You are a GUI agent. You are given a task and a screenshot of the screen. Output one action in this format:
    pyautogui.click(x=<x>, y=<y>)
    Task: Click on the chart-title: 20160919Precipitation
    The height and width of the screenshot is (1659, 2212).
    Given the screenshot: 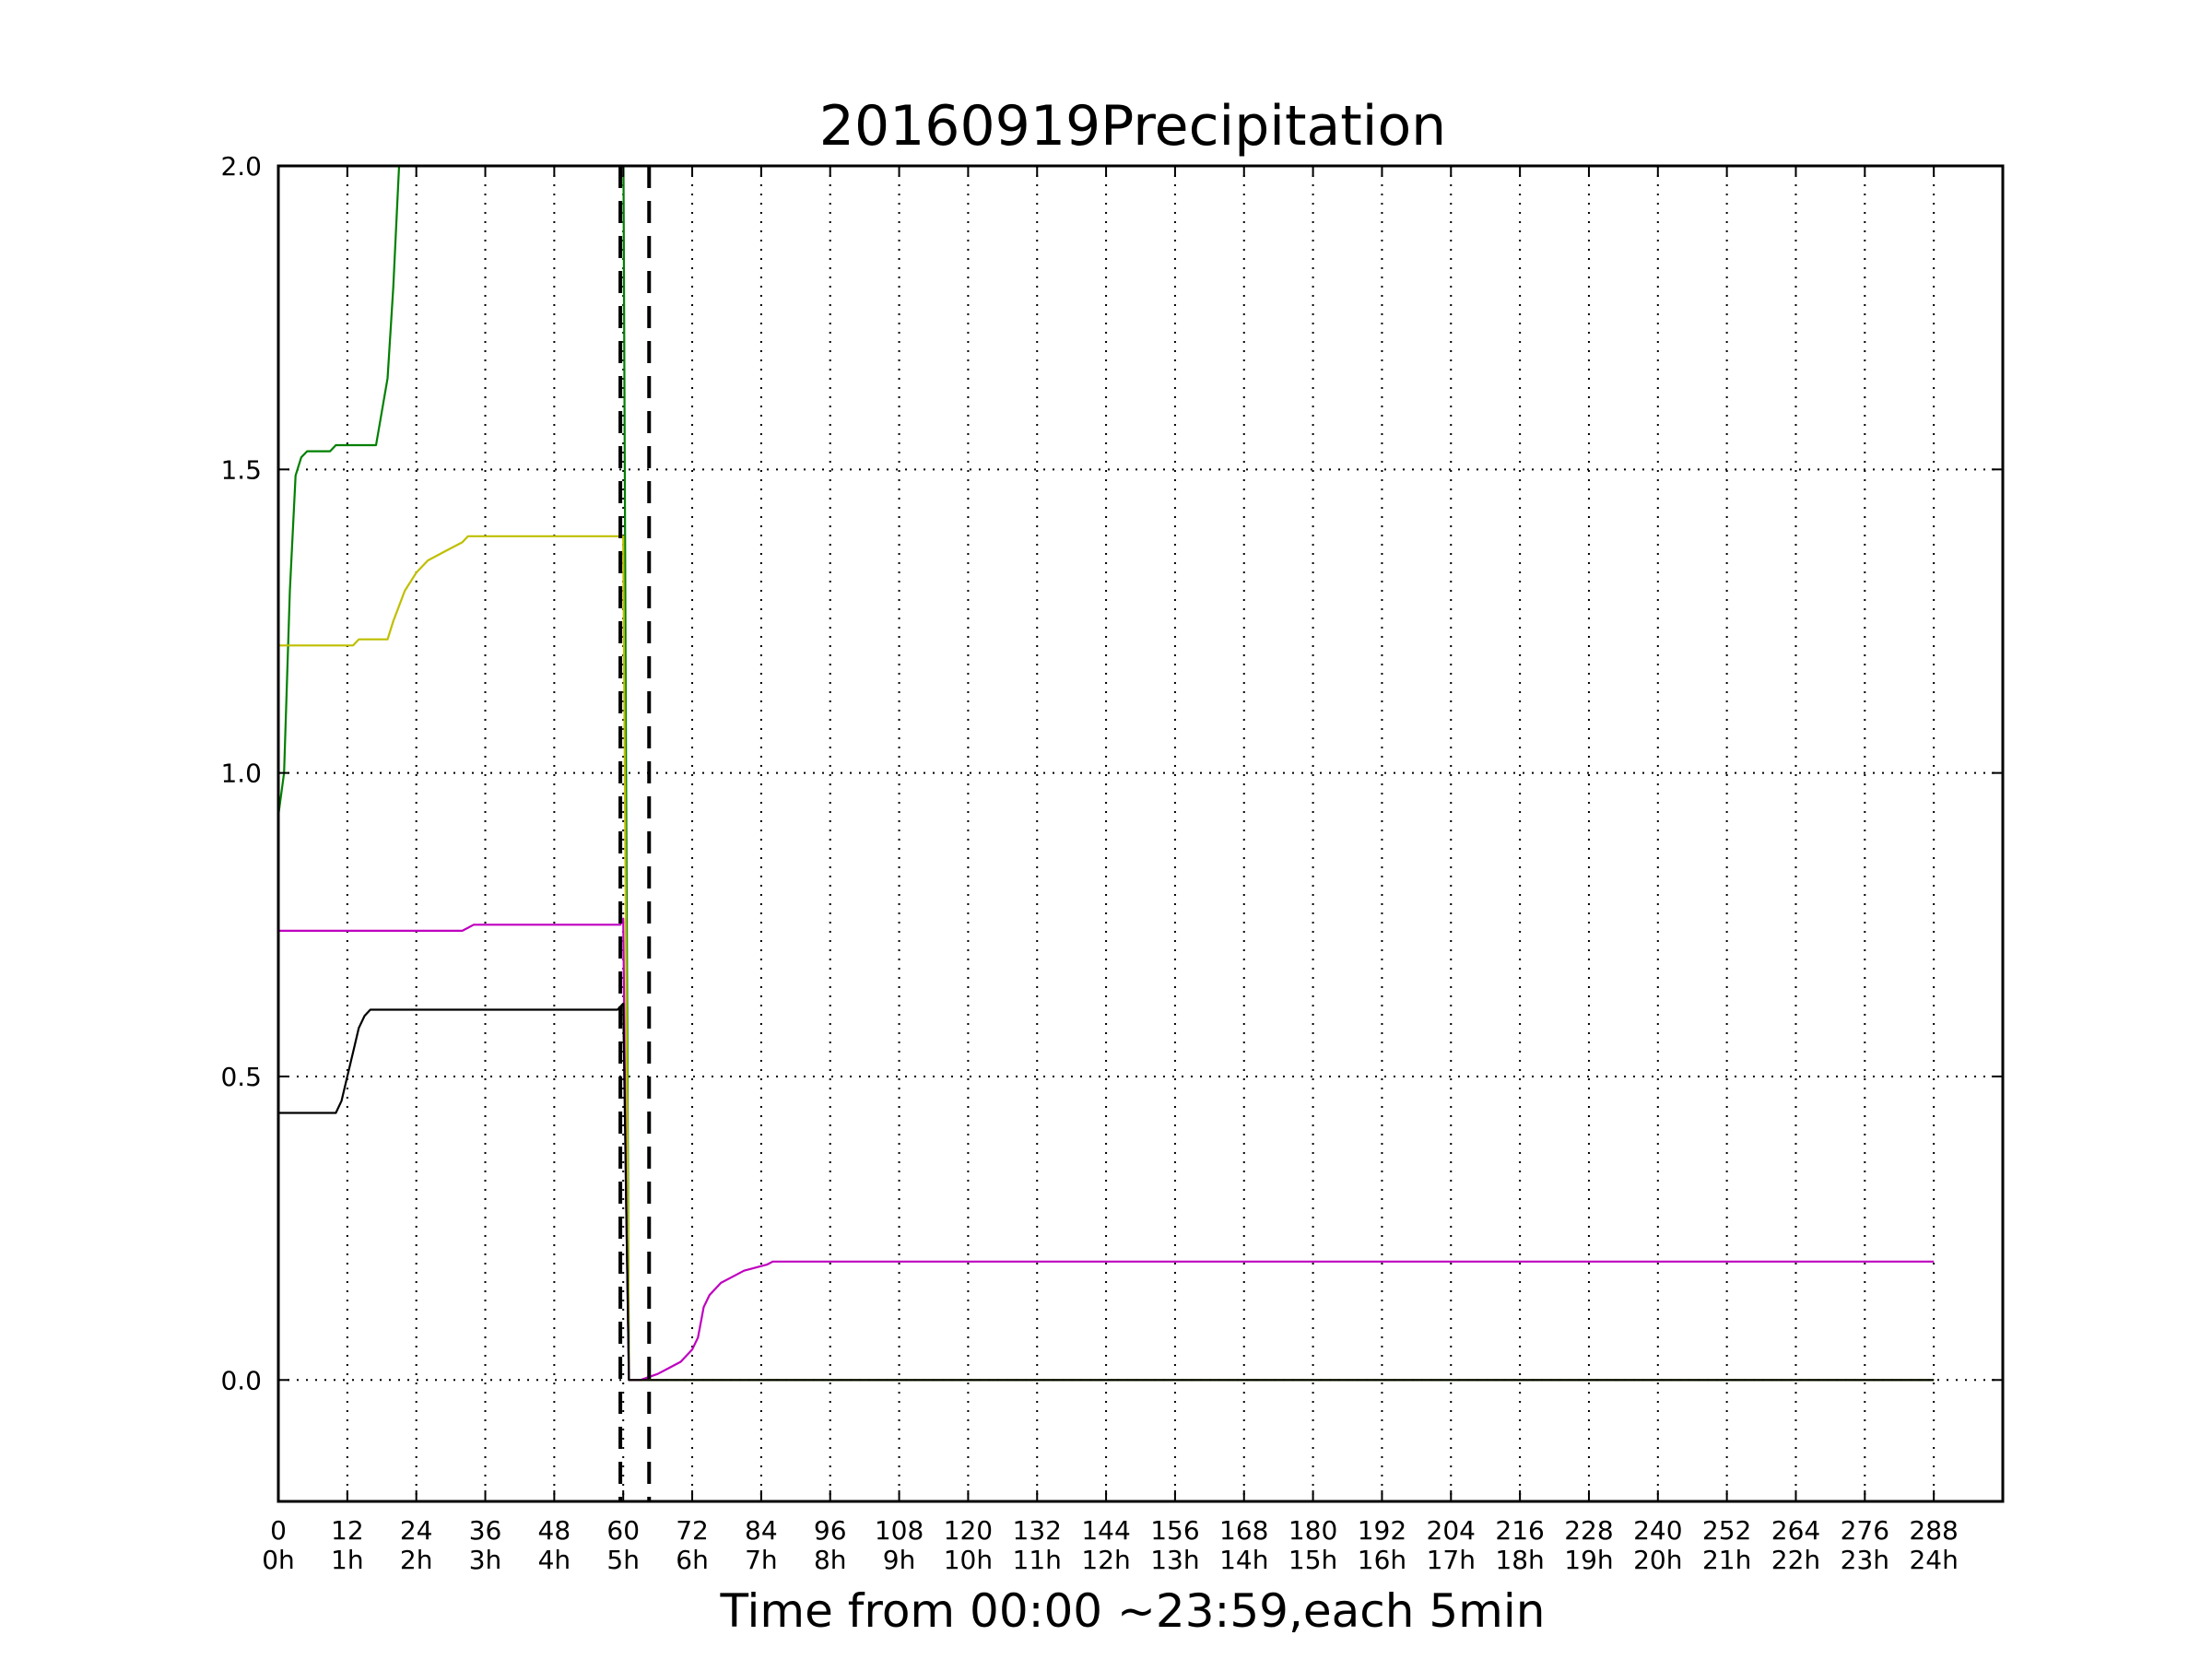 What is the action you would take?
    pyautogui.click(x=1132, y=126)
    